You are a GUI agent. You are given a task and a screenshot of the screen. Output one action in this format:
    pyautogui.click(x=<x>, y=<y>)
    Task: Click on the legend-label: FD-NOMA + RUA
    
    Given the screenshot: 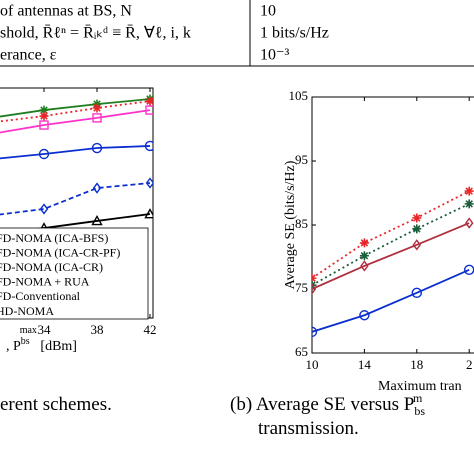 What is the action you would take?
    pyautogui.click(x=45, y=282)
    